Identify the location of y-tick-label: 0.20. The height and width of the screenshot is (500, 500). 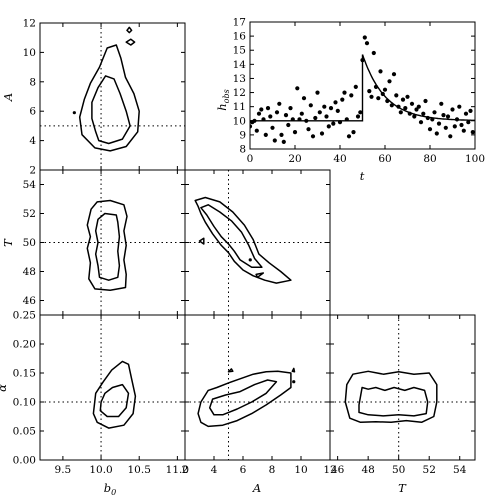
(24, 345).